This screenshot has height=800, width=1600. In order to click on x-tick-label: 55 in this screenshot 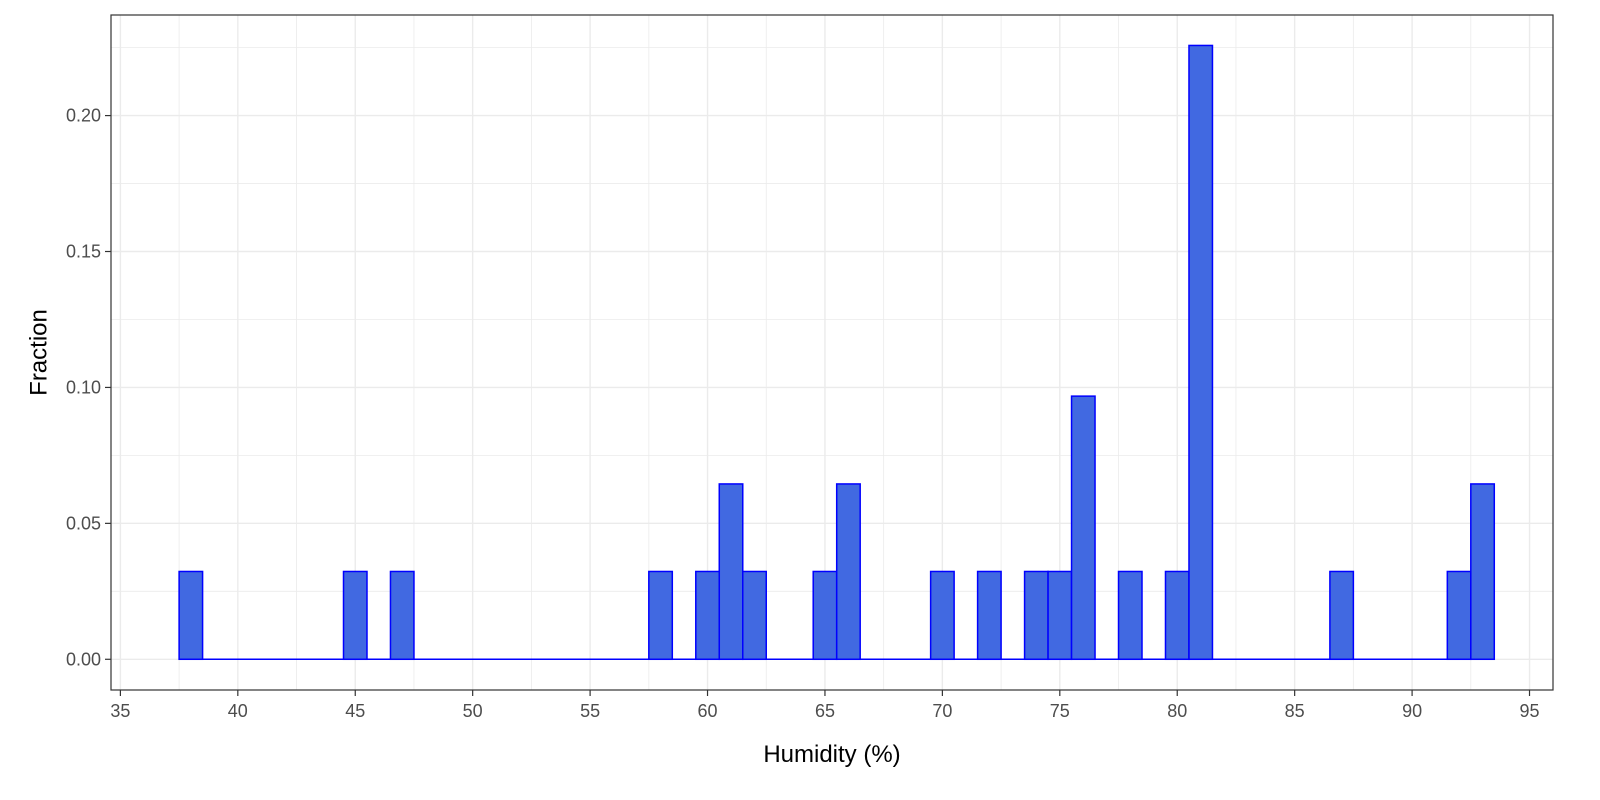, I will do `click(590, 711)`.